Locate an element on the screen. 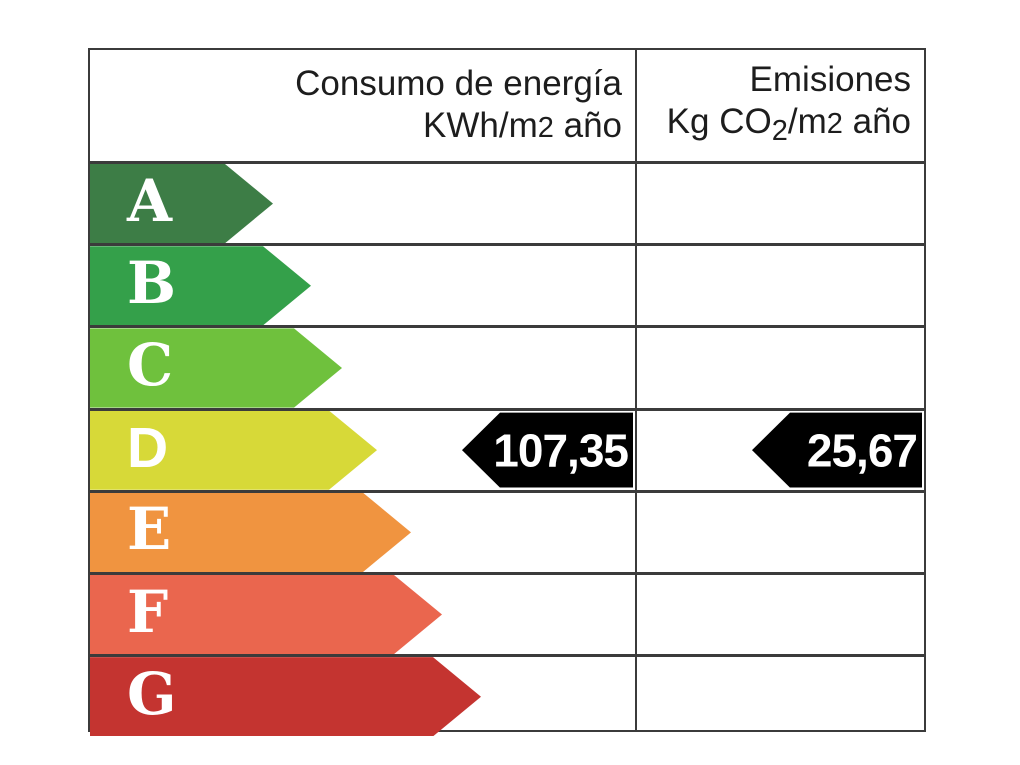 This screenshot has width=1020, height=765. consumption-column-header: Consumo de energía KWh/m2 año is located at coordinates (362, 105).